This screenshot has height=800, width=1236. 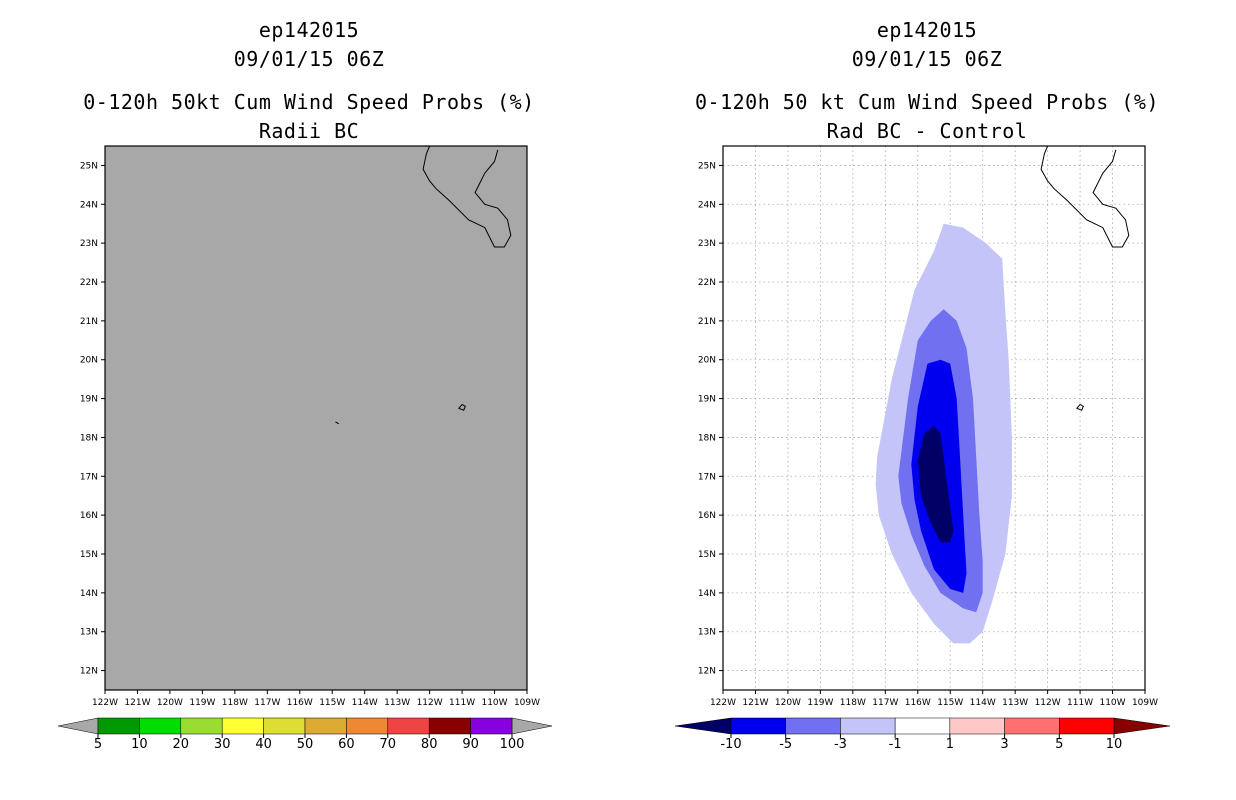 I want to click on colorbar-label: 100, so click(x=512, y=744).